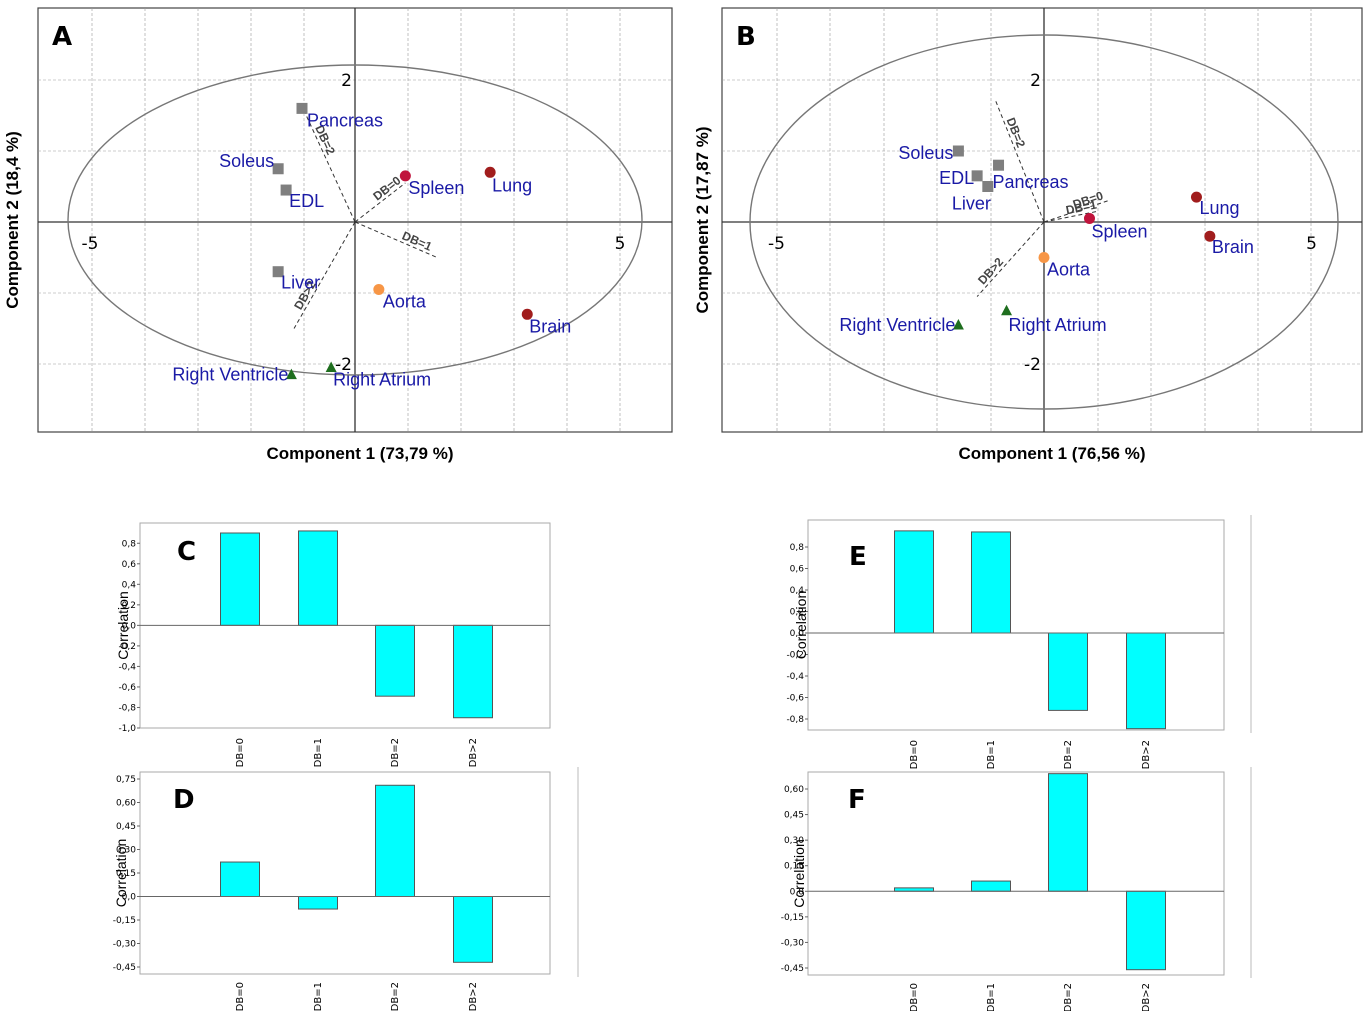 The image size is (1366, 1011). What do you see at coordinates (126, 804) in the screenshot?
I see `y-tick-label: 0,60` at bounding box center [126, 804].